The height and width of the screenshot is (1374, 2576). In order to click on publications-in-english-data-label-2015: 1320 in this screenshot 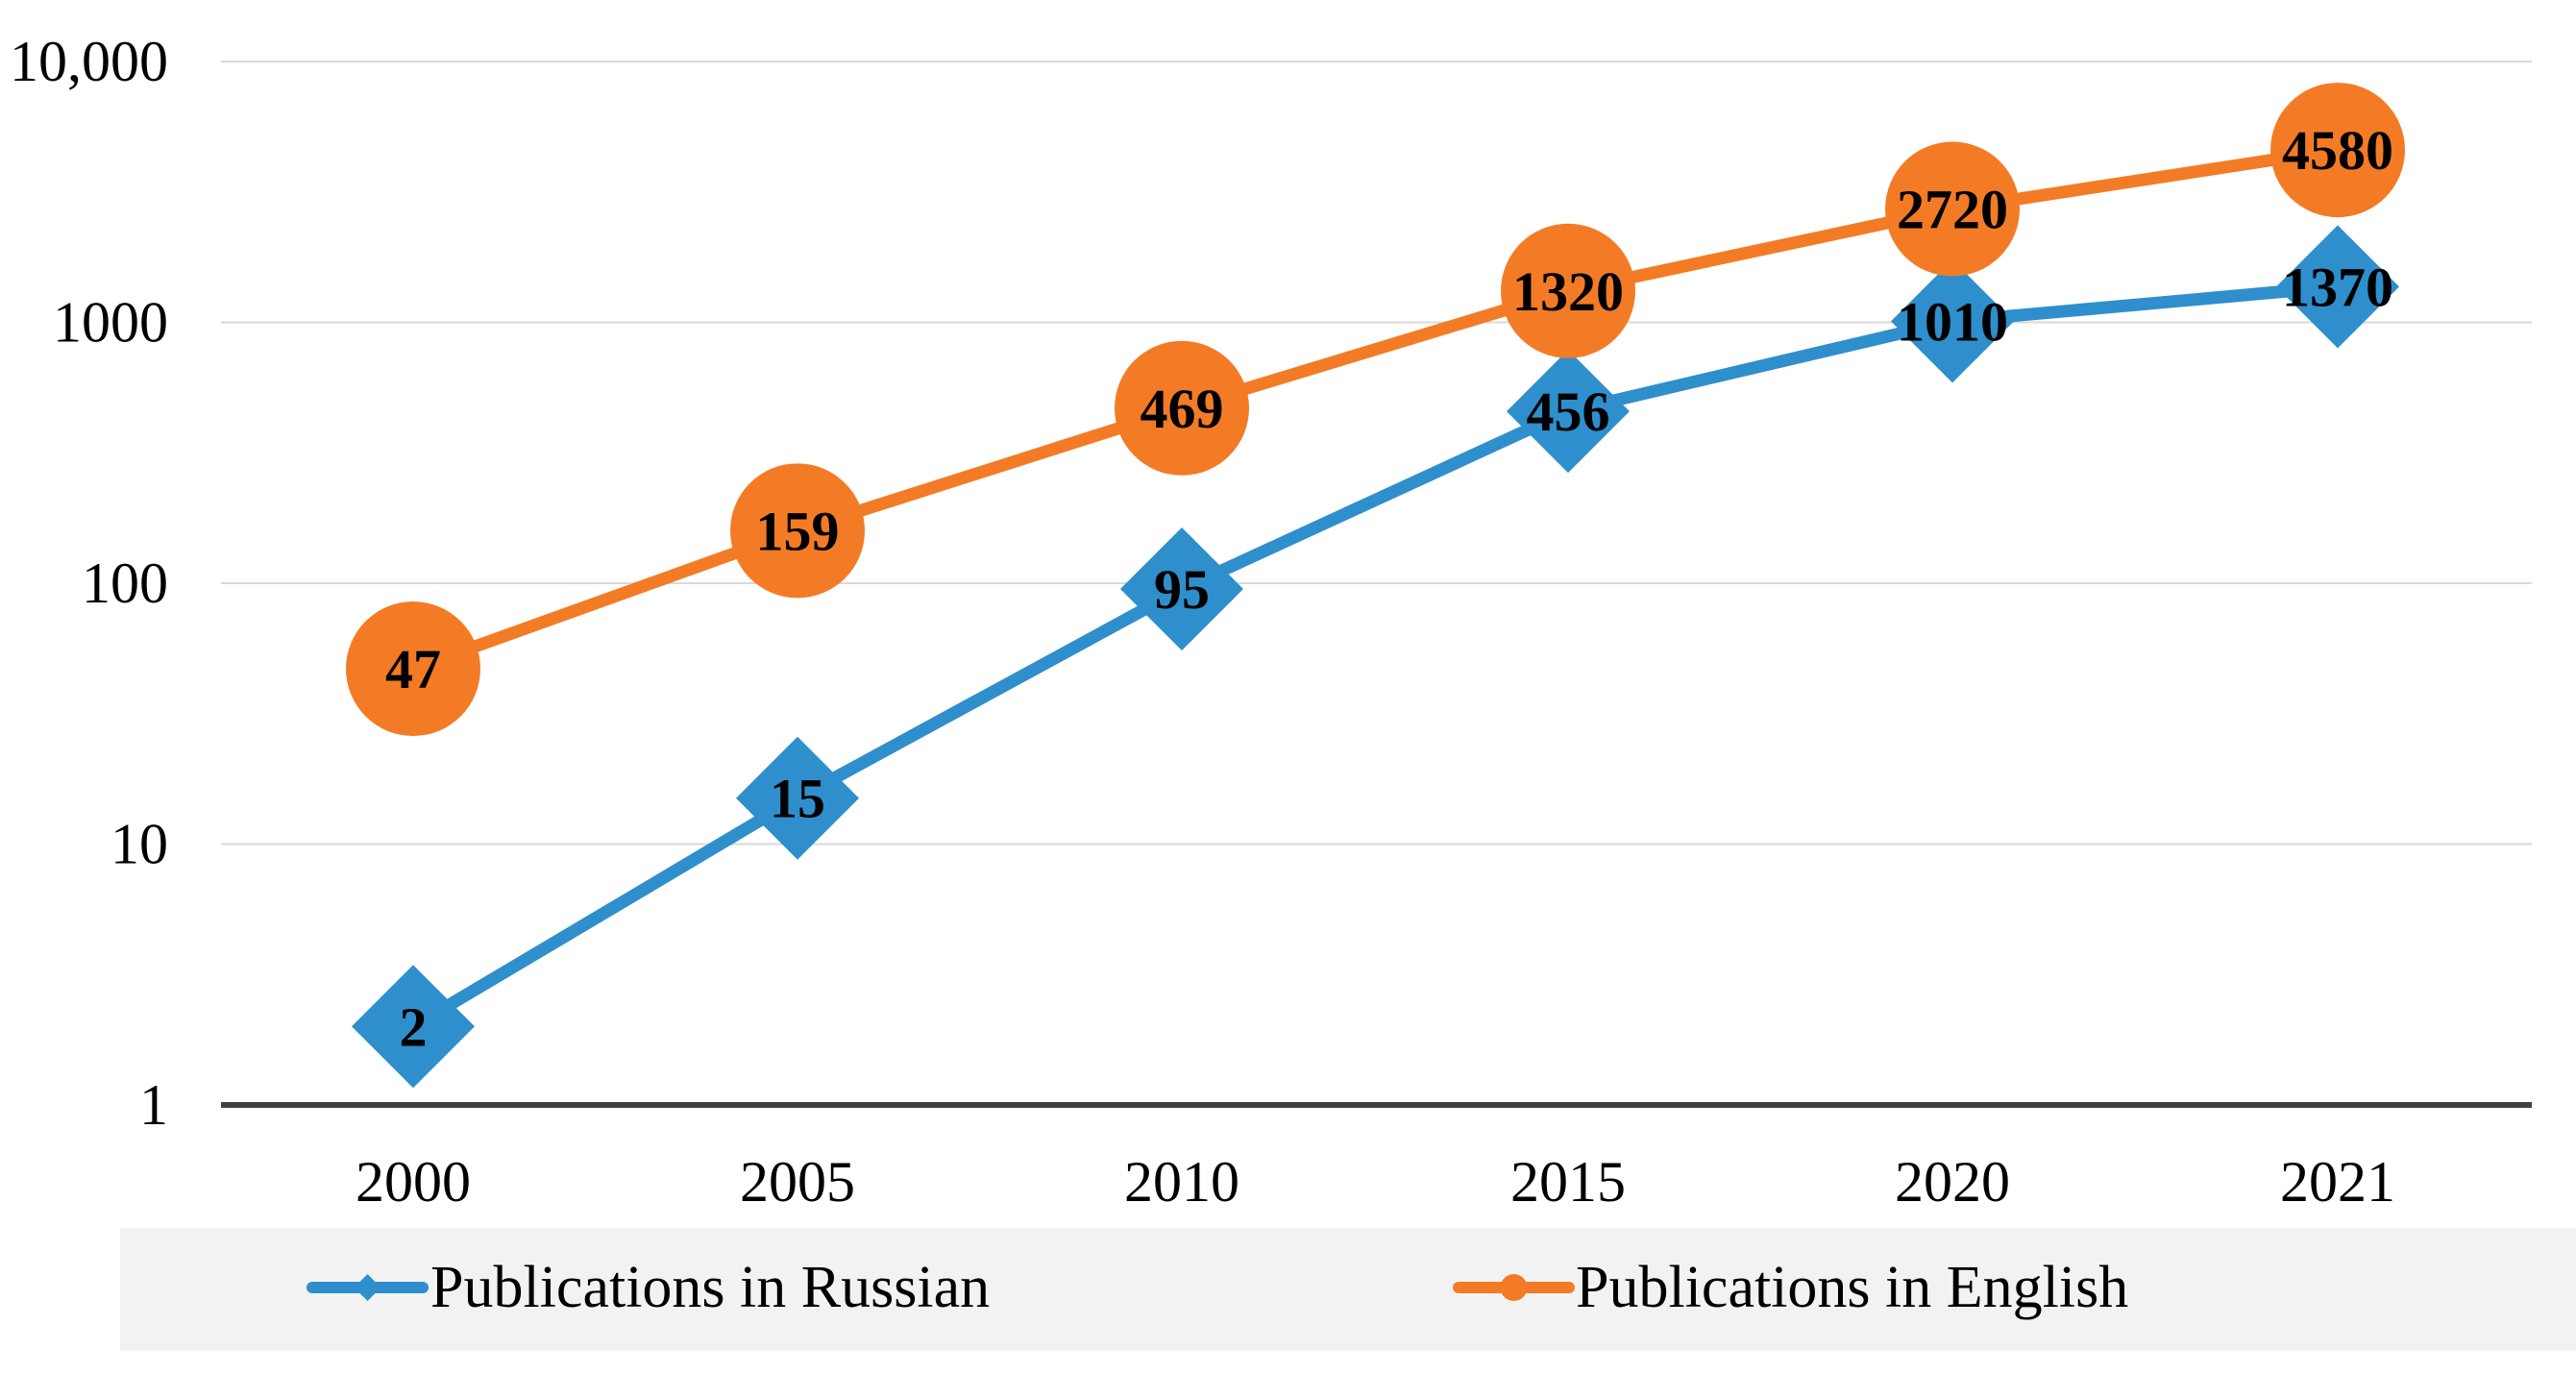, I will do `click(1568, 291)`.